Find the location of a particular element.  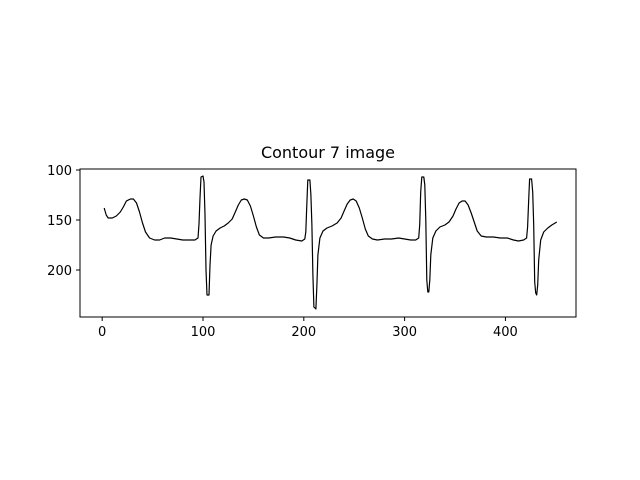

x-tick-label: 200 is located at coordinates (303, 332).